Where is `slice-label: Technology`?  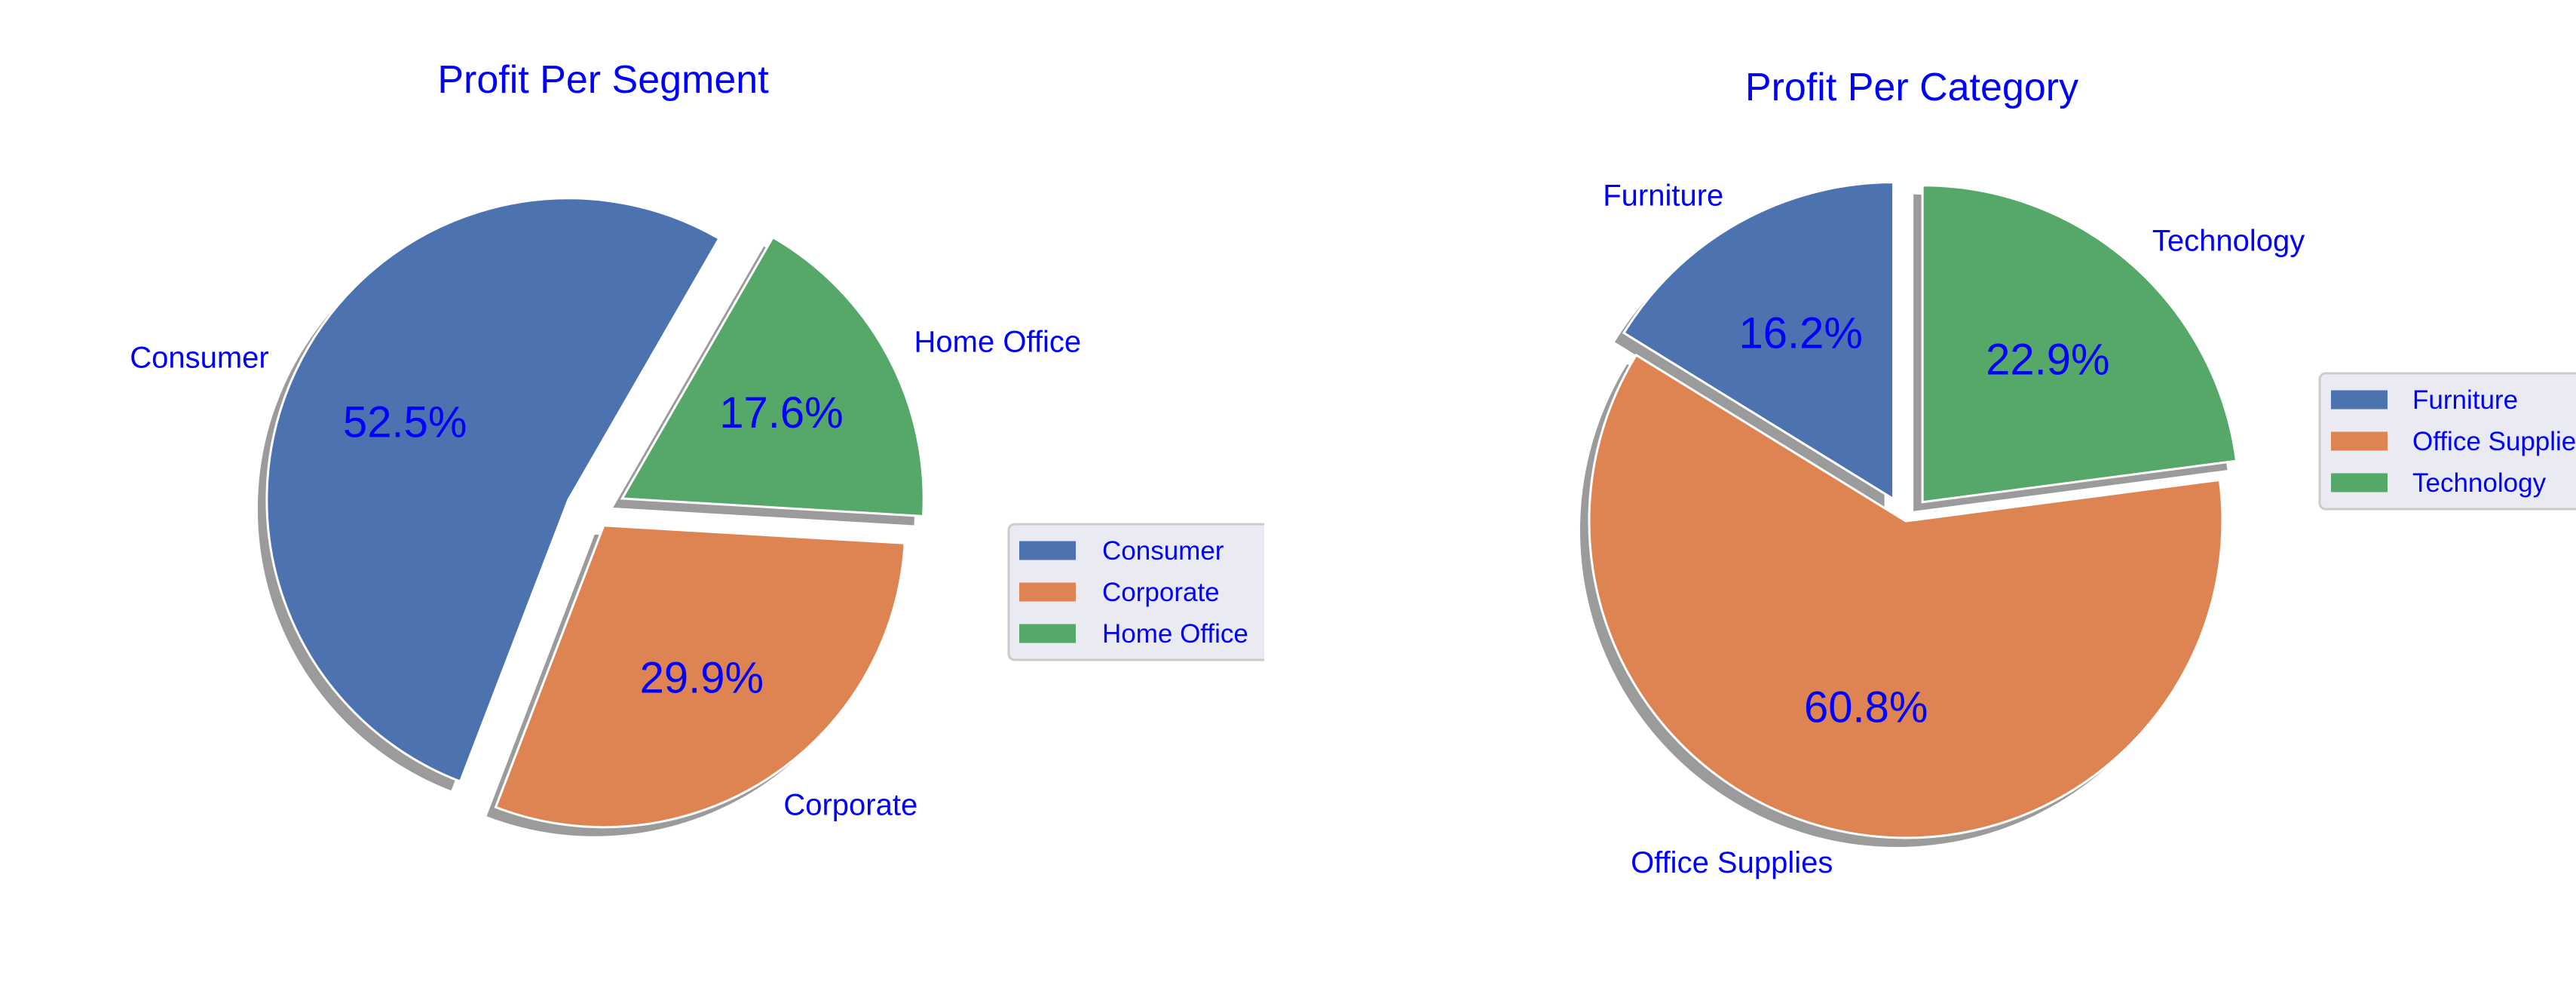 slice-label: Technology is located at coordinates (2228, 240).